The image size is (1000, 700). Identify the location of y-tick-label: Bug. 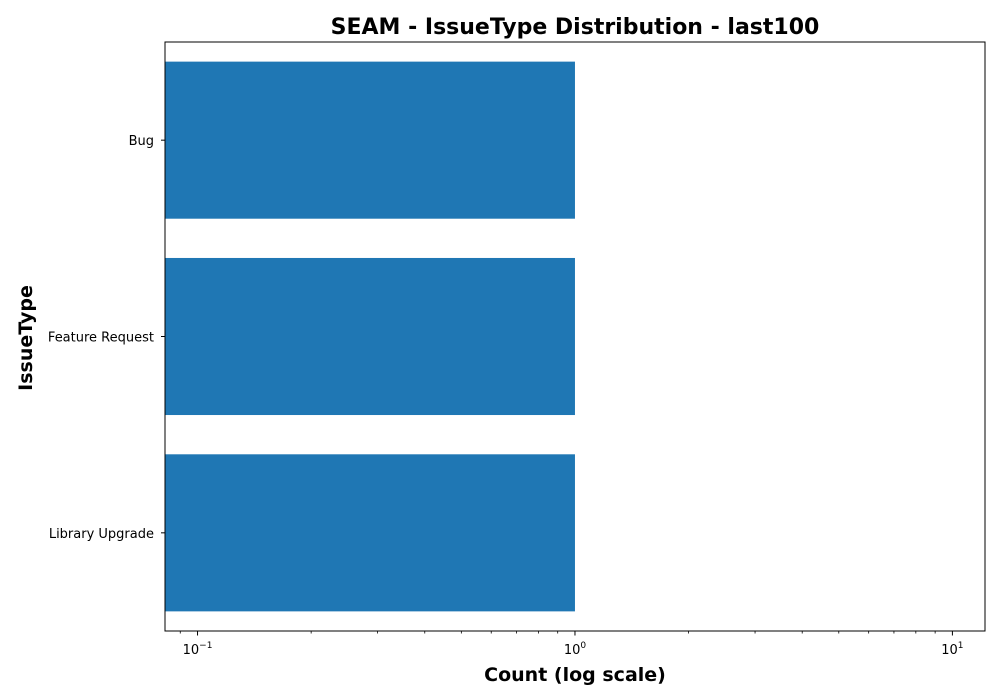
(141, 141).